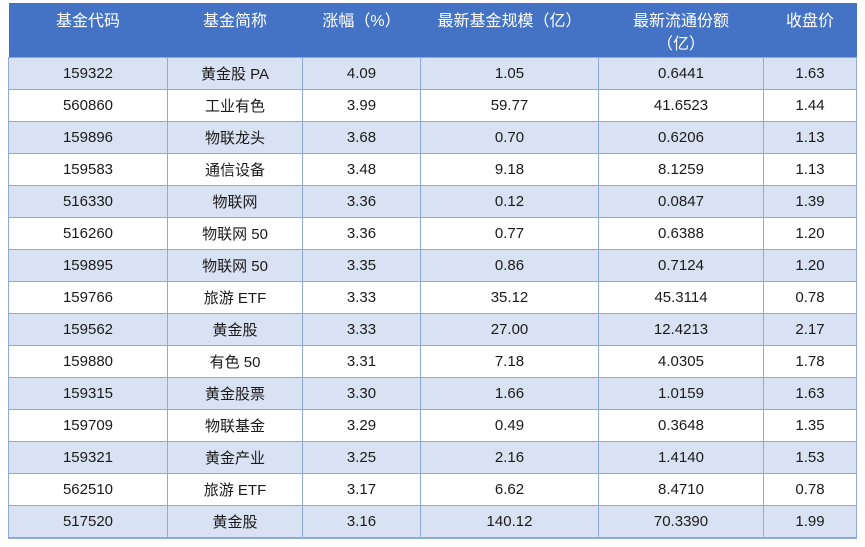 The height and width of the screenshot is (547, 865). I want to click on cell-float-shares: 41.6523, so click(681, 105).